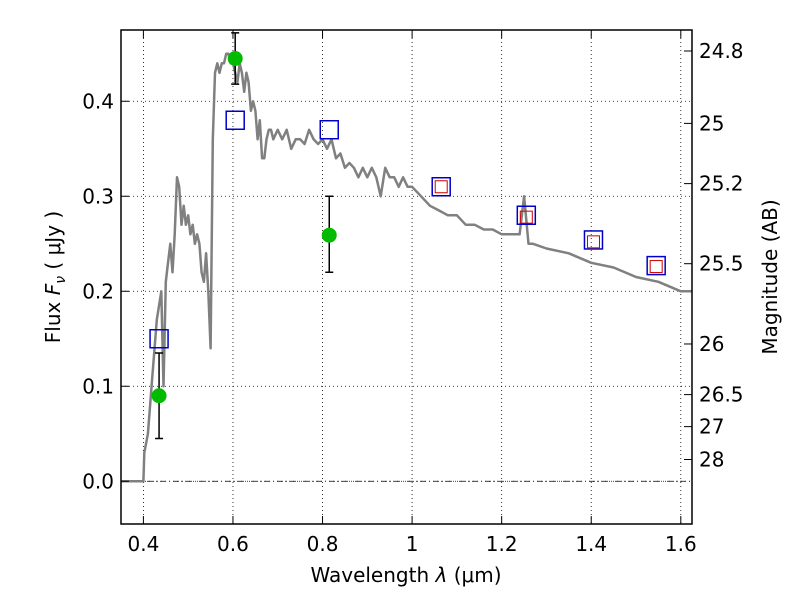 This screenshot has width=800, height=600. Describe the element at coordinates (233, 544) in the screenshot. I see `x-tick-label: 0.6` at that location.